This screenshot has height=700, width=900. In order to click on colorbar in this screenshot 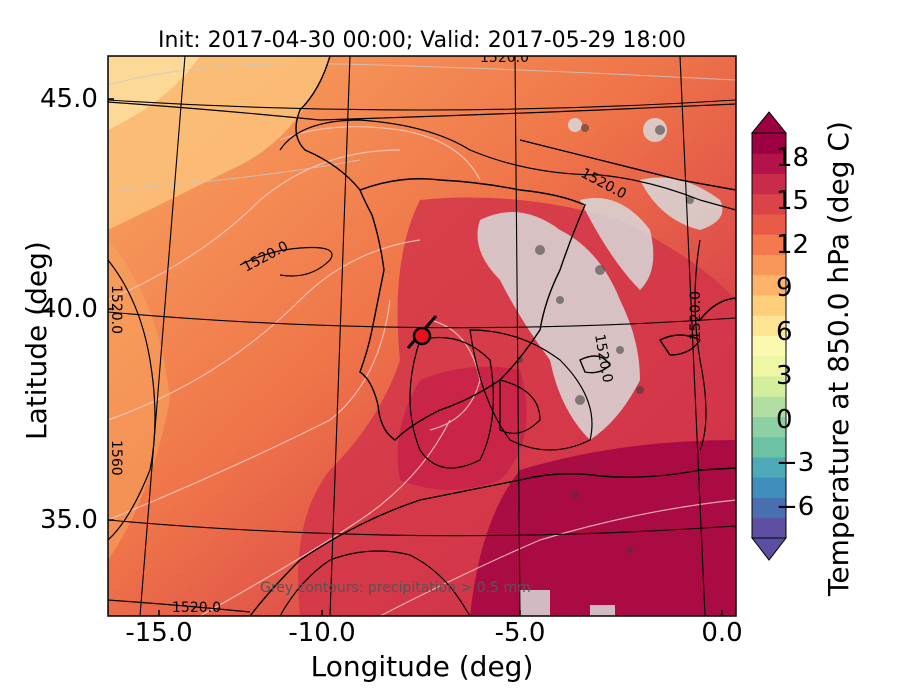, I will do `click(769, 336)`.